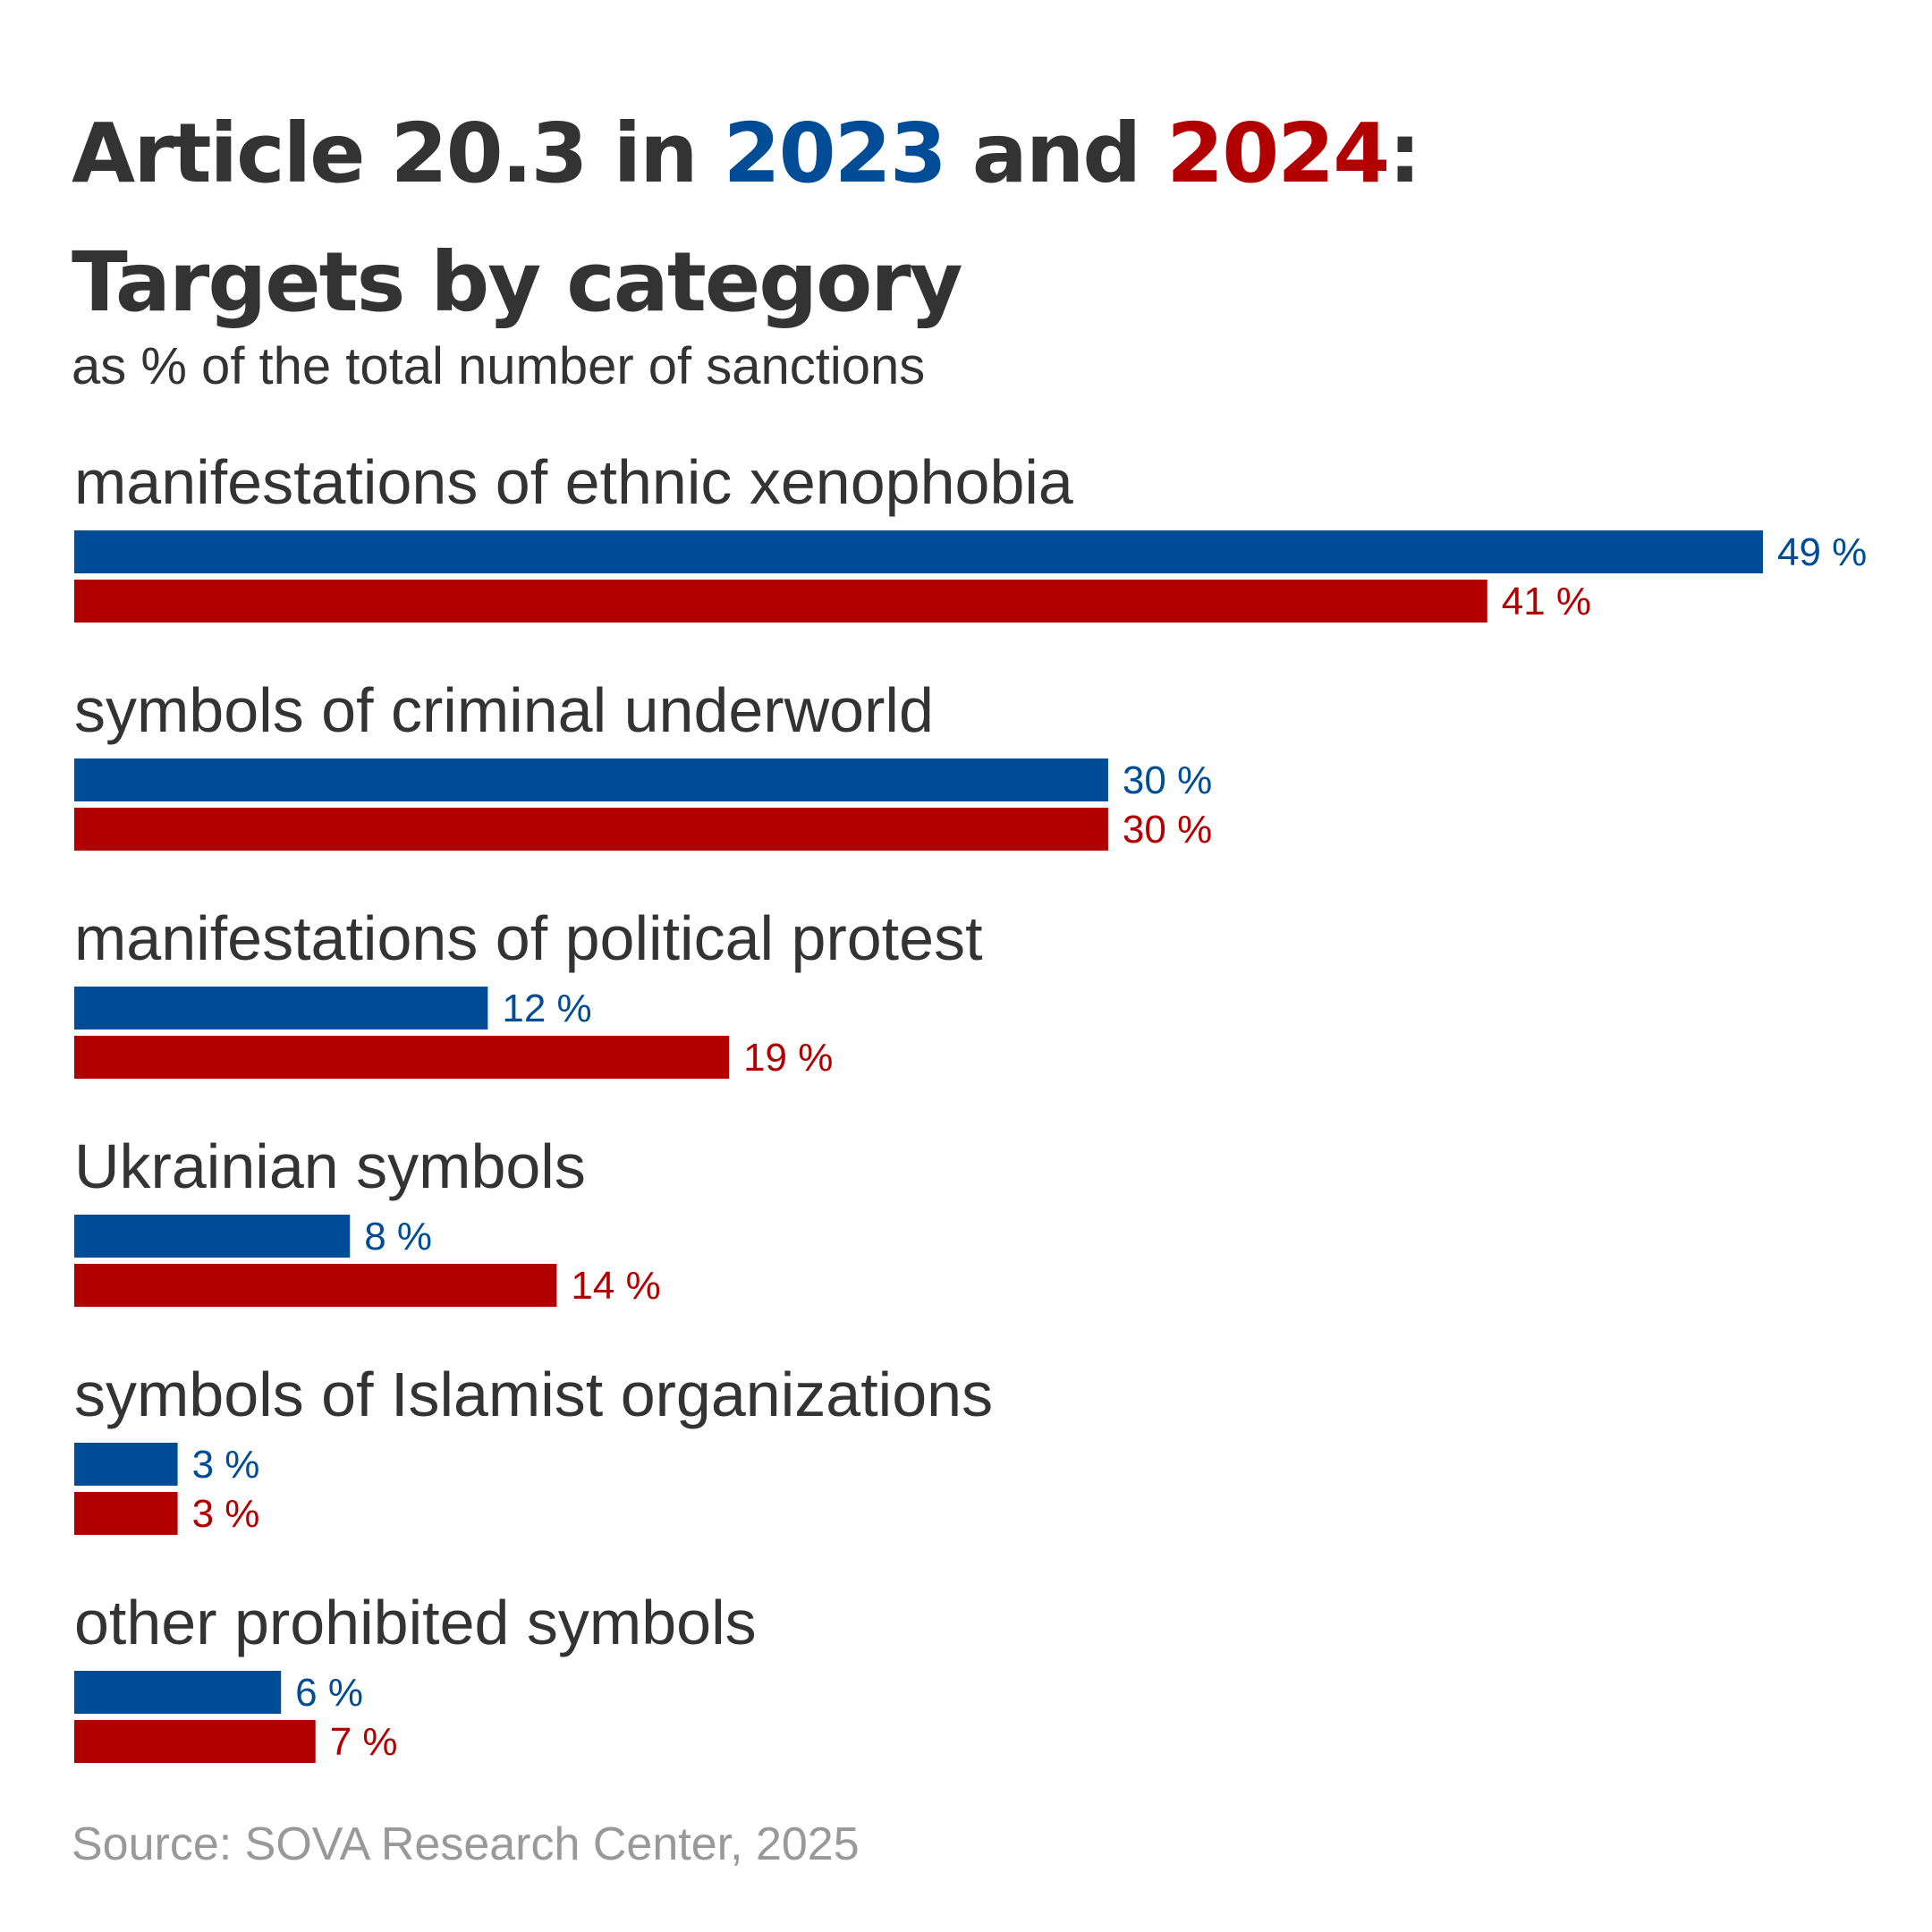 This screenshot has height=1932, width=1932. I want to click on value-label-2023: 8 %, so click(398, 1236).